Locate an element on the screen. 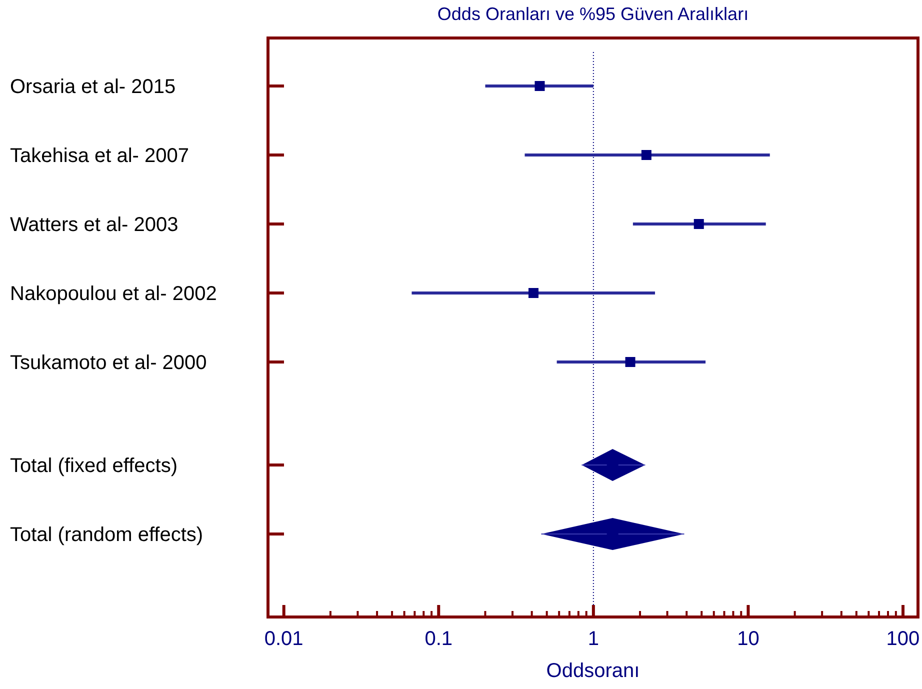 Image resolution: width=922 pixels, height=689 pixels. y-tick-label: Nakopoulou et al- 2002 is located at coordinates (113, 294).